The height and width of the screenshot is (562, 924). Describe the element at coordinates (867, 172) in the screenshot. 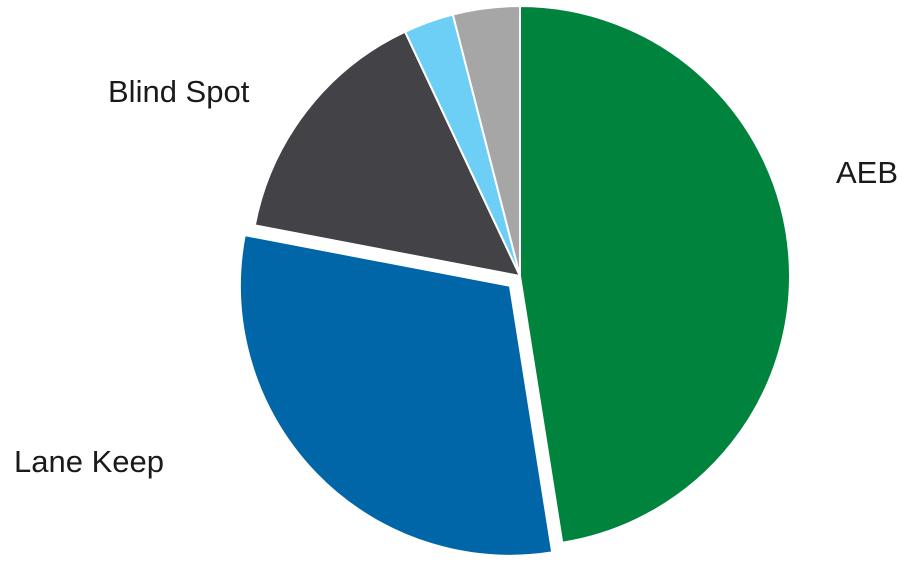

I see `pie-label-aeb: AEB` at that location.